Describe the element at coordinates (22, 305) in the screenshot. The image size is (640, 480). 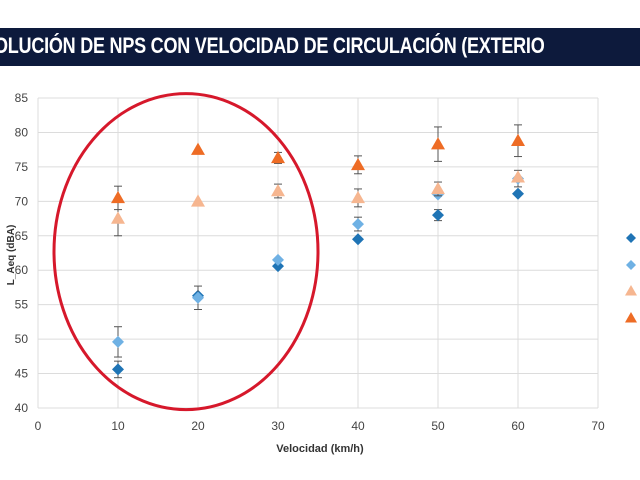
I see `y-tick-label: 55` at that location.